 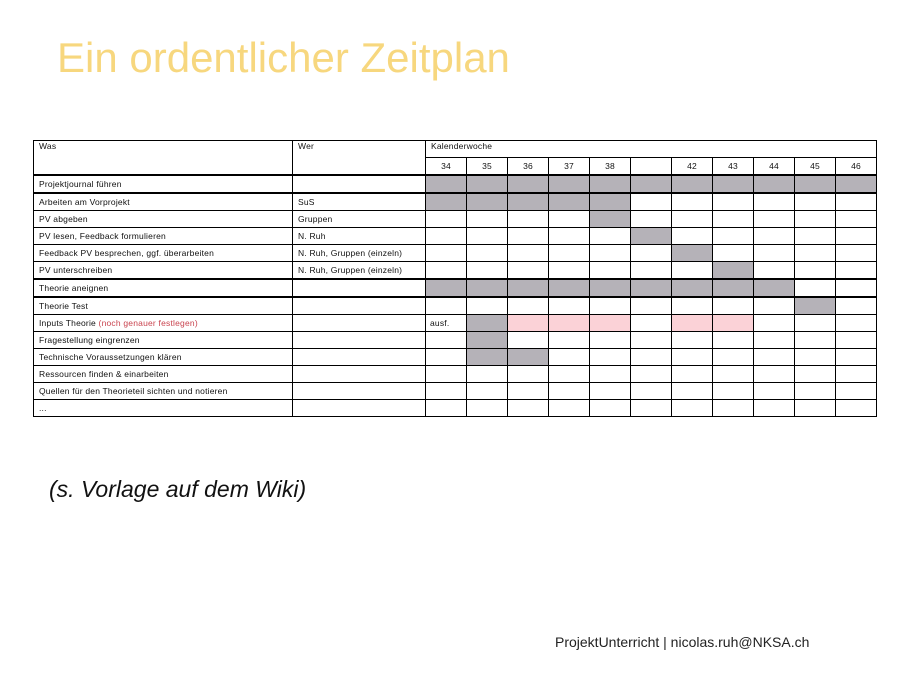 I want to click on table-row: Fragestellung eingrenzen, so click(x=455, y=340).